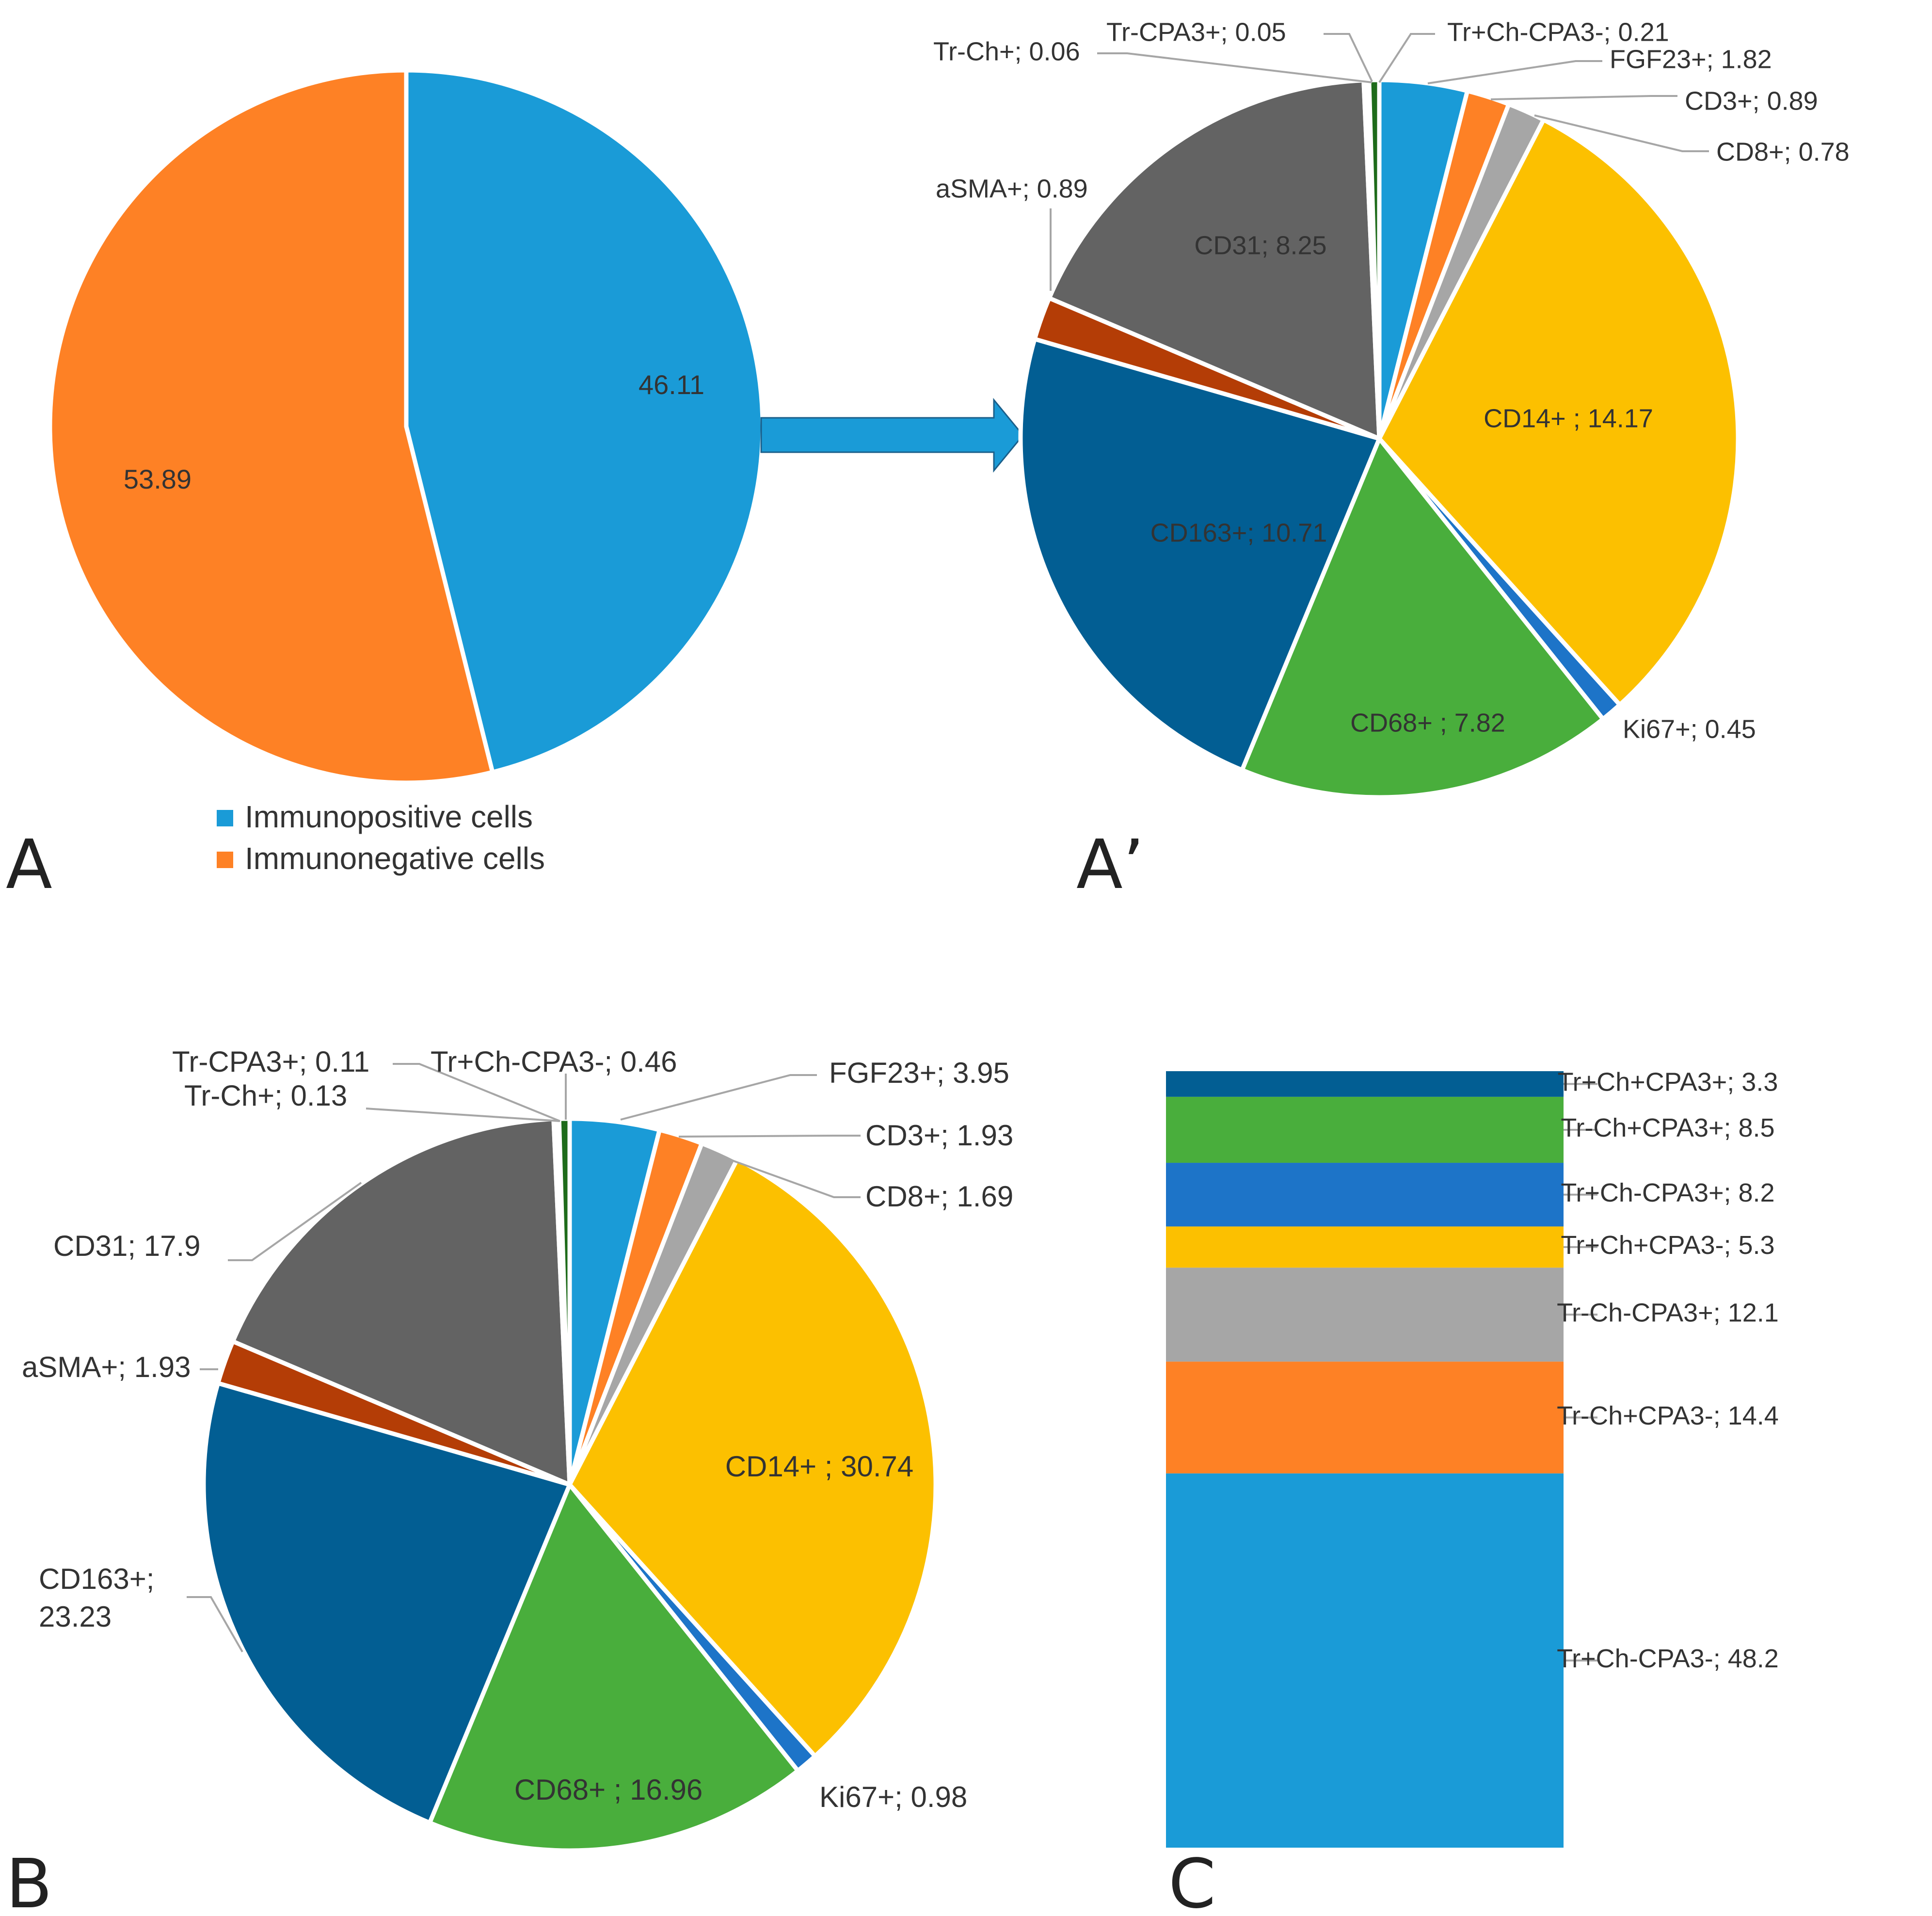 This screenshot has width=1932, height=1916. I want to click on legend-swatch-immunopositive, so click(225, 818).